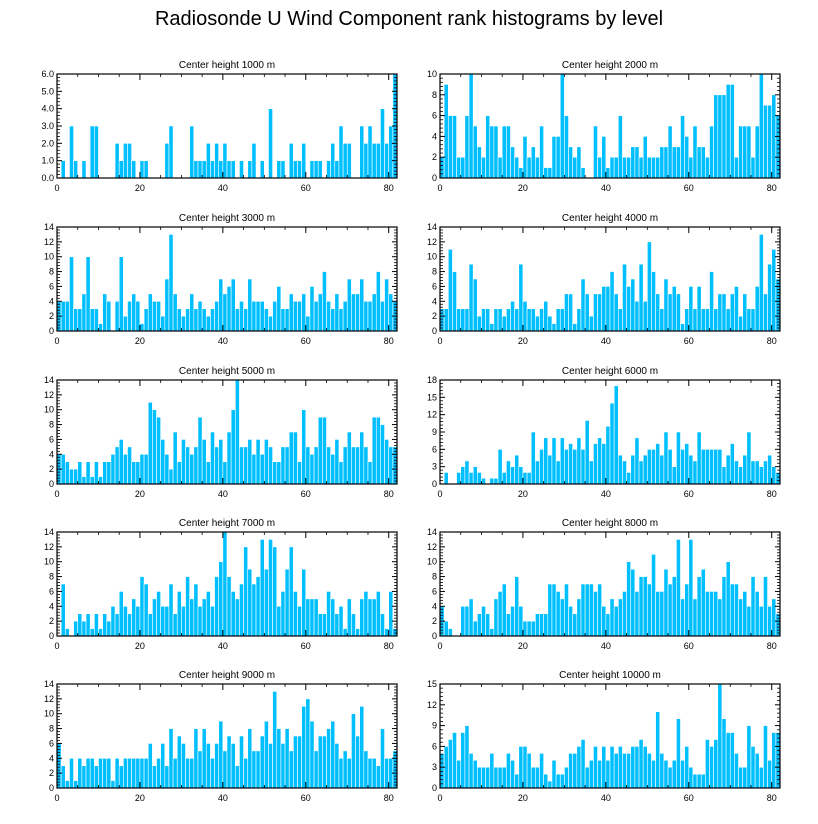 Image resolution: width=818 pixels, height=824 pixels. I want to click on panel-title: Center height 7000 m, so click(227, 523).